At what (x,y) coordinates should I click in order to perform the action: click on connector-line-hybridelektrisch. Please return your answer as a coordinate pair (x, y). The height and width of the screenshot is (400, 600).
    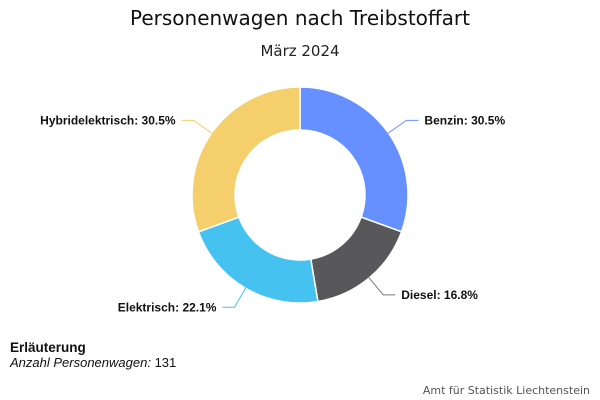
    Looking at the image, I should click on (197, 127).